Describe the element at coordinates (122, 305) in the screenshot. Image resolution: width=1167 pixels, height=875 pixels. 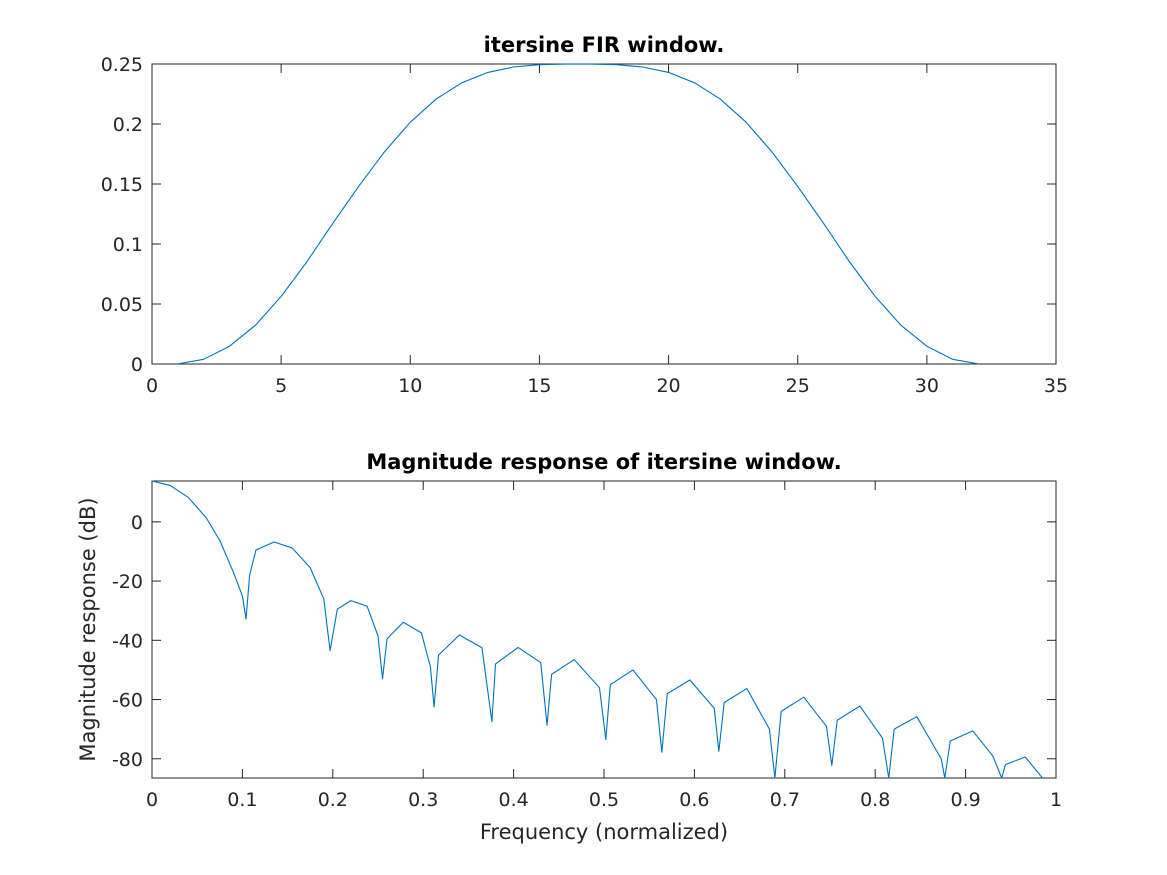
I see `window-y-tick-label: 0.05` at that location.